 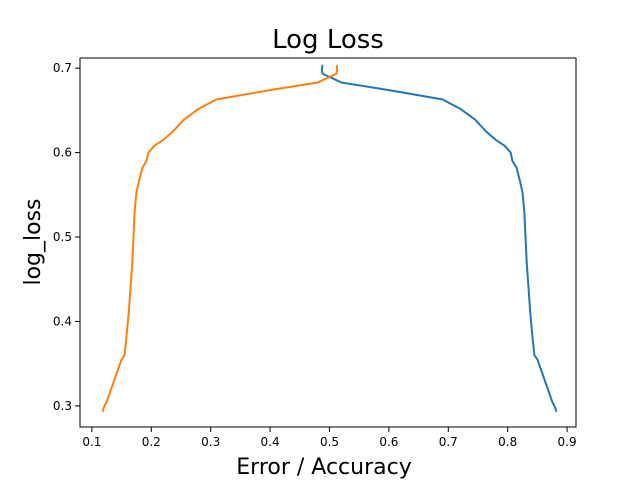 I want to click on x-tick-label: 0.3, so click(x=210, y=442).